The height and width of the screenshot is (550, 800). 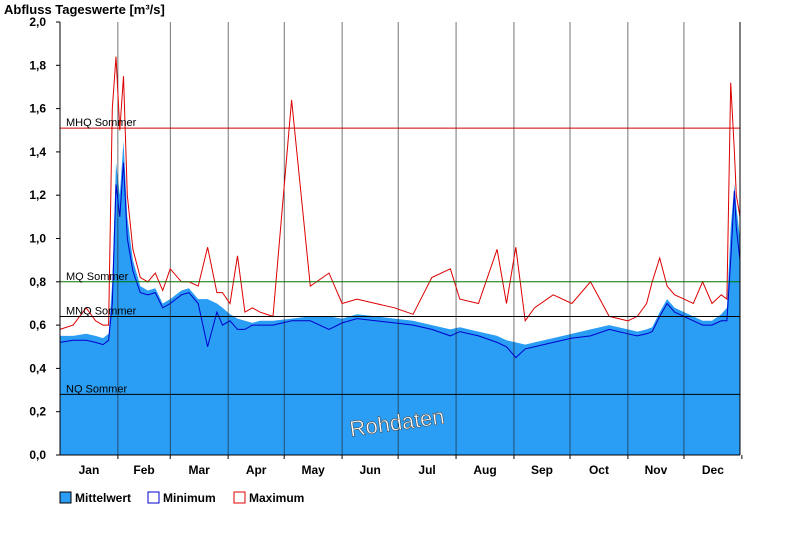 I want to click on month-label: Nov, so click(x=656, y=470).